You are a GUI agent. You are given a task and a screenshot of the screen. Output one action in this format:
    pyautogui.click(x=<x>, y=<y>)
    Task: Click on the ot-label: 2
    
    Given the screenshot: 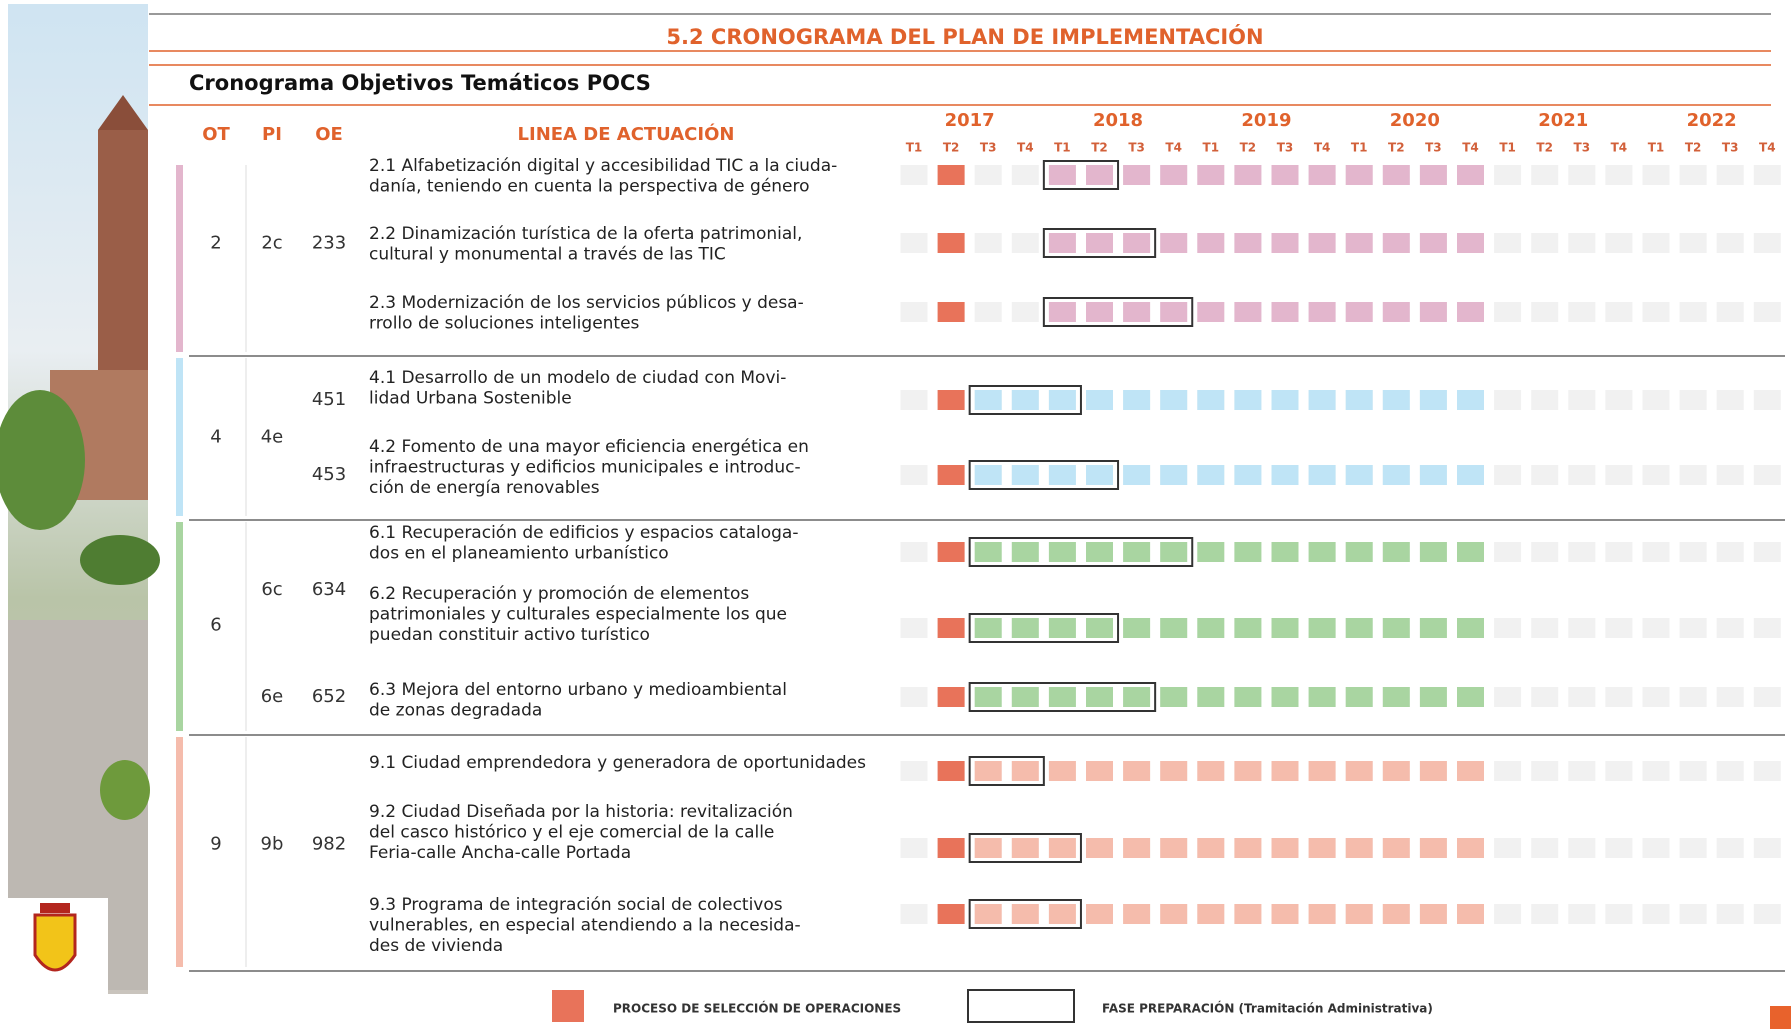 What is the action you would take?
    pyautogui.click(x=215, y=242)
    